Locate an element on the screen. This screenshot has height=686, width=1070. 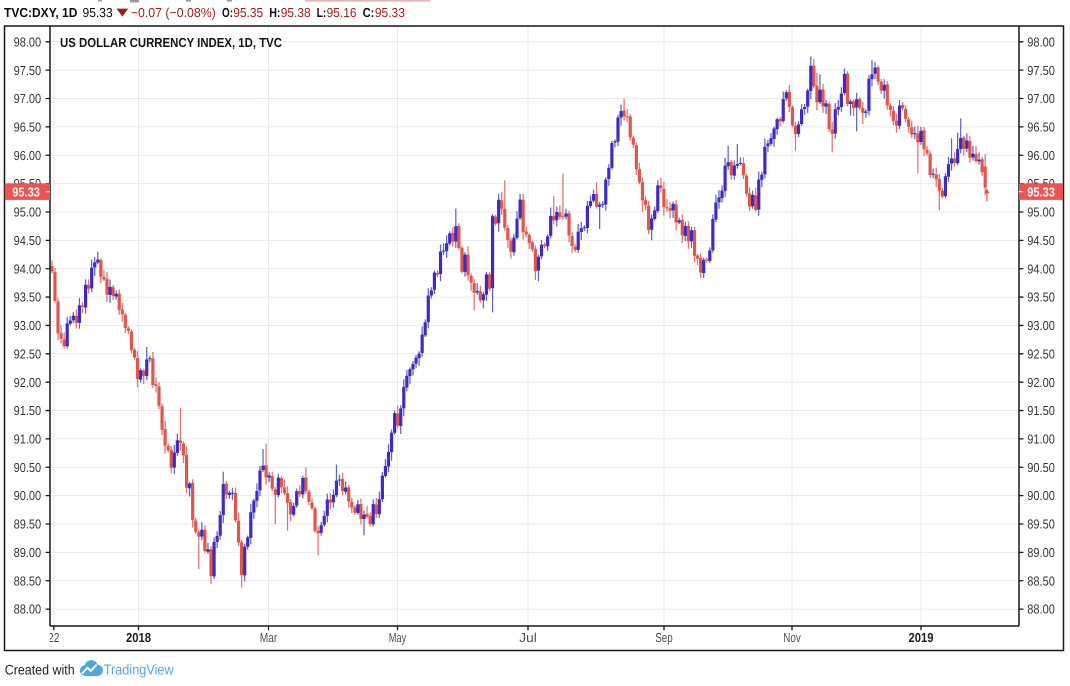
svg-text: May is located at coordinates (398, 637).